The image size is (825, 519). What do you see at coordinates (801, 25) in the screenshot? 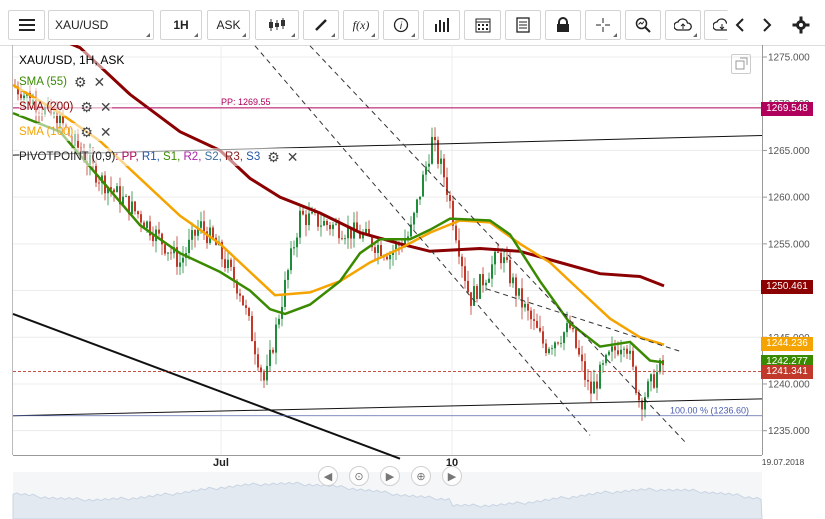
I see `settings-gear-icon` at bounding box center [801, 25].